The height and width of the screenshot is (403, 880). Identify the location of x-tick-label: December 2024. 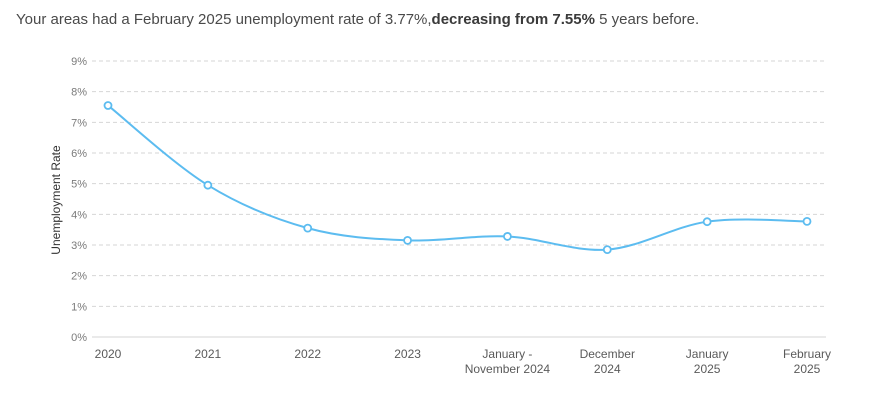
(607, 361).